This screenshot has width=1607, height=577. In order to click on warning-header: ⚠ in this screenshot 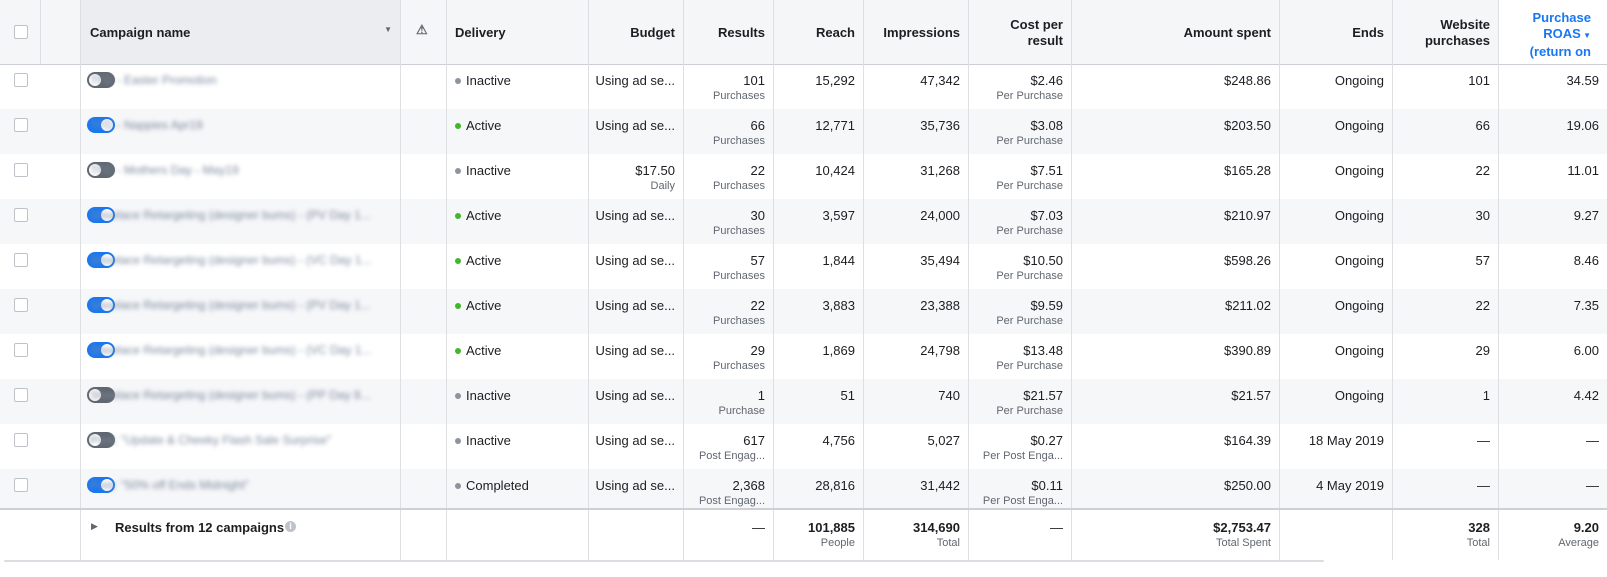, I will do `click(424, 32)`.